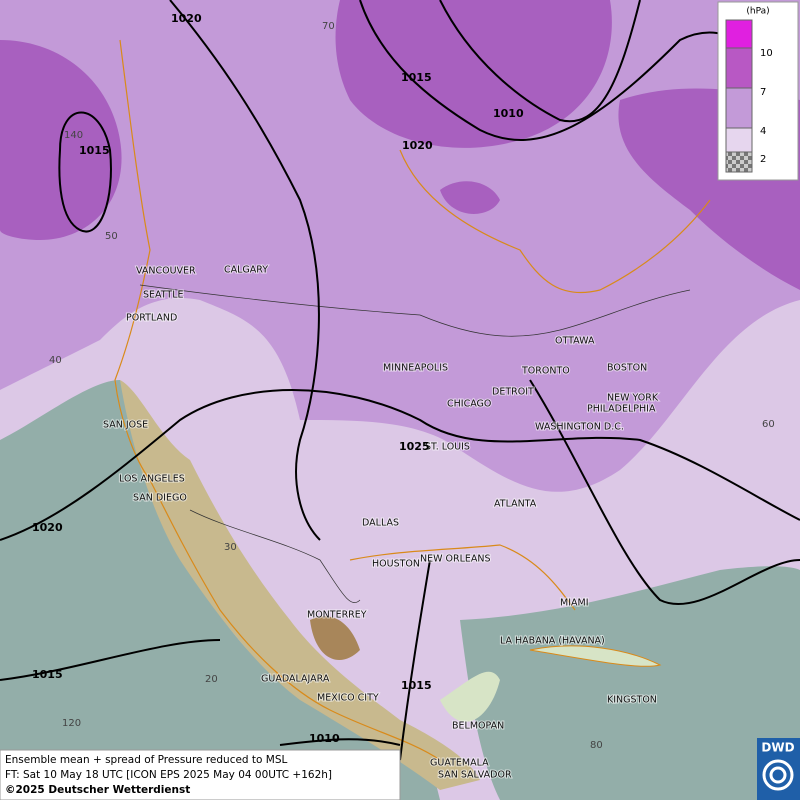 Image resolution: width=800 pixels, height=800 pixels. I want to click on city-label: GUADALAJARA, so click(295, 679).